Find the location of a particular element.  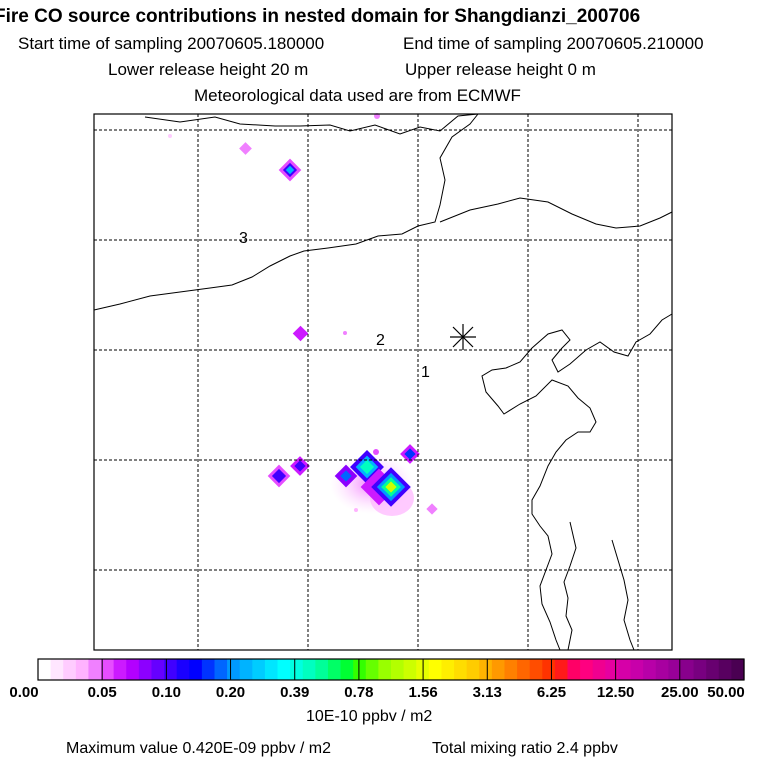

colorbar-tick-label: 0.00 is located at coordinates (24, 692).